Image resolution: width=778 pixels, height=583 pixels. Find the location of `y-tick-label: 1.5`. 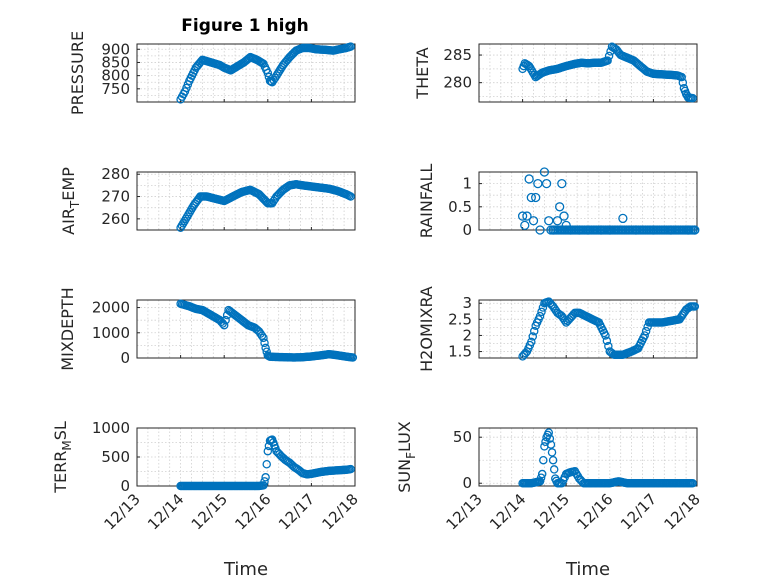

y-tick-label: 1.5 is located at coordinates (460, 352).